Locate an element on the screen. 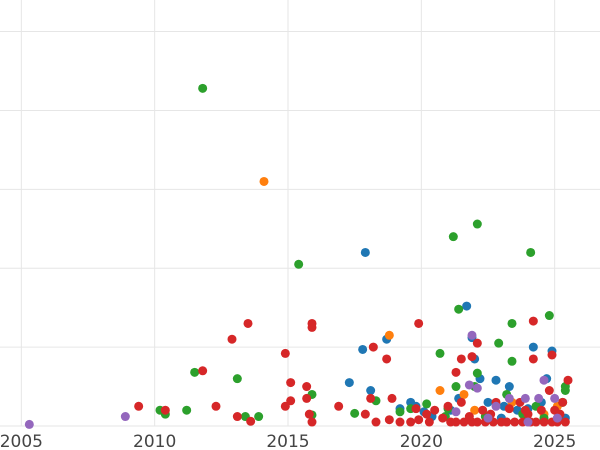  x-axis-ticks: 2005 2010 2015 2020 2025 is located at coordinates (288, 441).